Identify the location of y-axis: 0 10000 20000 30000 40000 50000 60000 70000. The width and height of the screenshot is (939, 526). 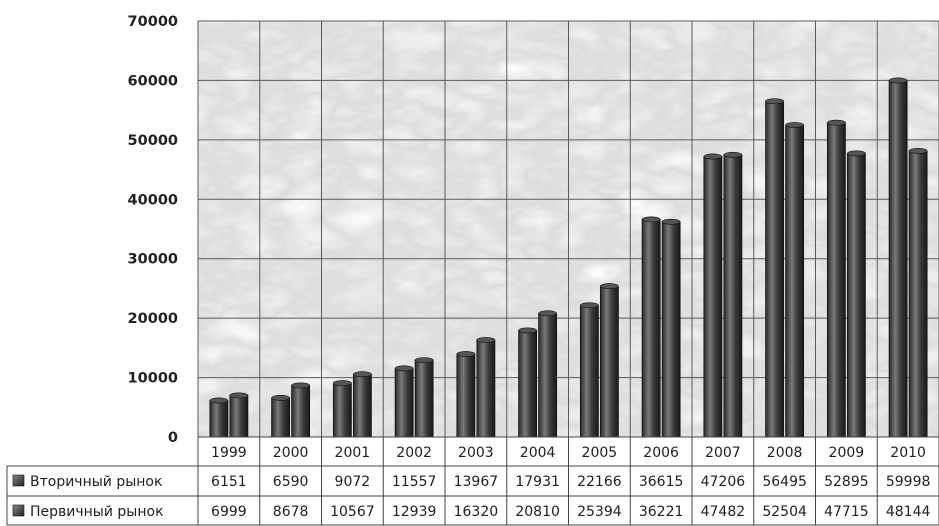
(153, 230).